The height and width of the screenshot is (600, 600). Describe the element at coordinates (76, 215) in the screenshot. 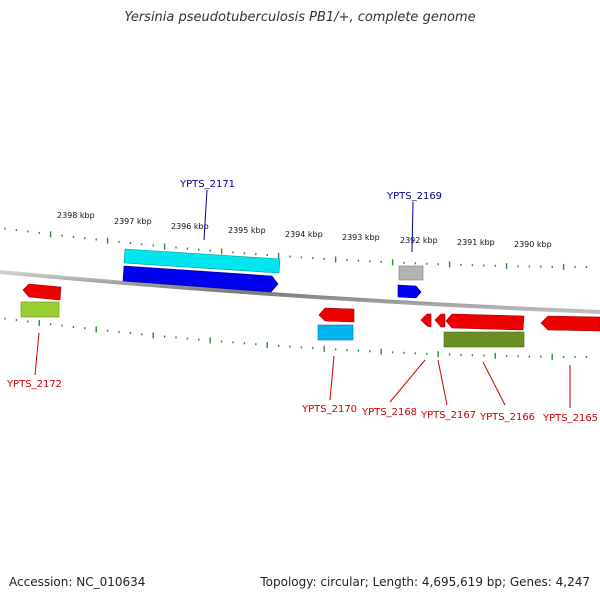

I see `kbp-label: 2398 kbp` at that location.